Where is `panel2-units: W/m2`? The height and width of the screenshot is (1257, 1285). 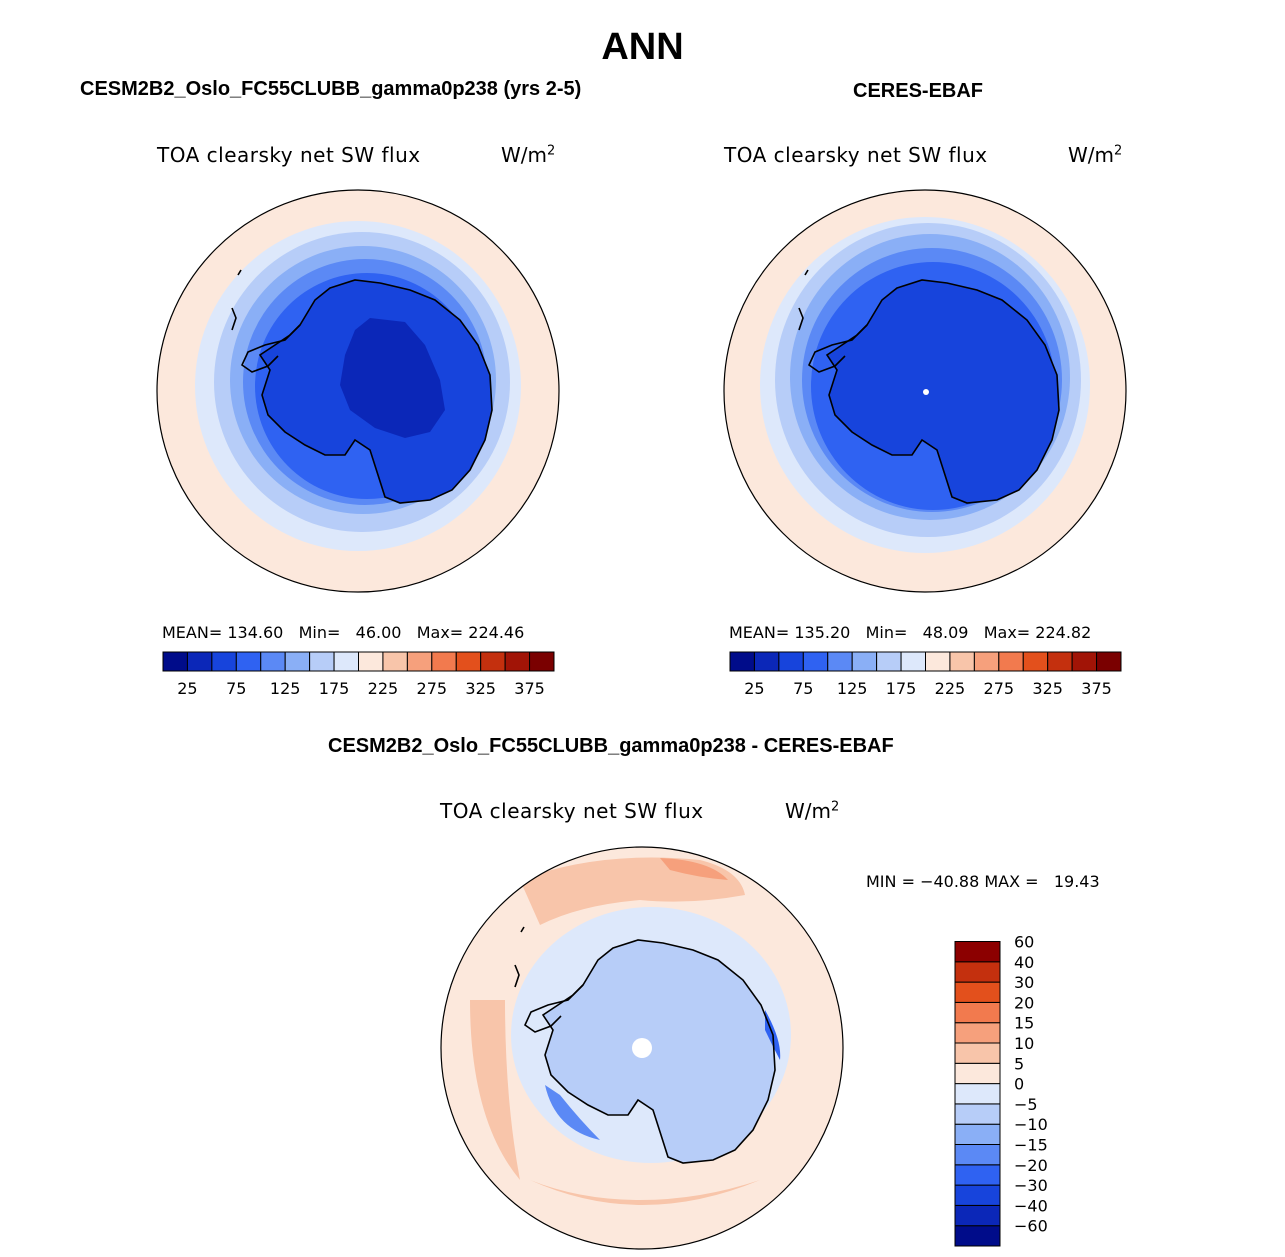
panel2-units: W/m2 is located at coordinates (1095, 155).